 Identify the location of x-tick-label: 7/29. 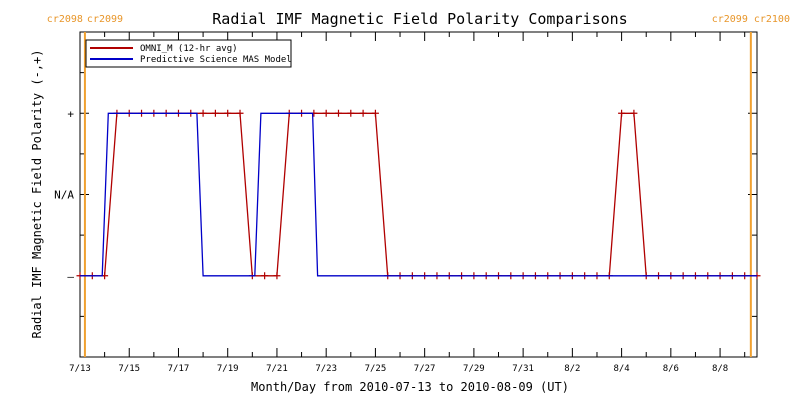
(474, 369).